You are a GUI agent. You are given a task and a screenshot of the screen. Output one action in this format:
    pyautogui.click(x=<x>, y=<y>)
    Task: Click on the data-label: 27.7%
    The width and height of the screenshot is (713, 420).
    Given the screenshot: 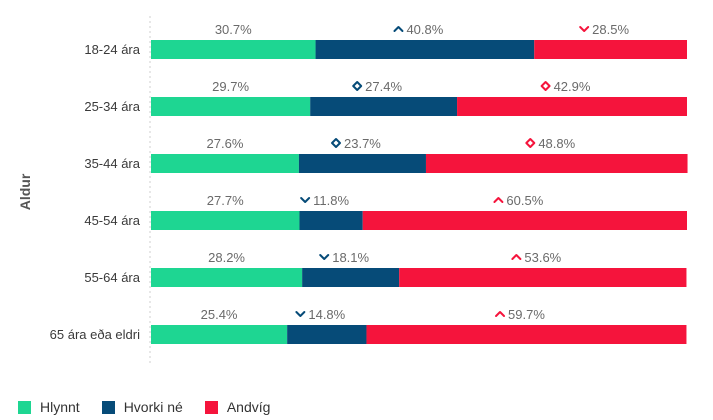 What is the action you would take?
    pyautogui.click(x=225, y=200)
    